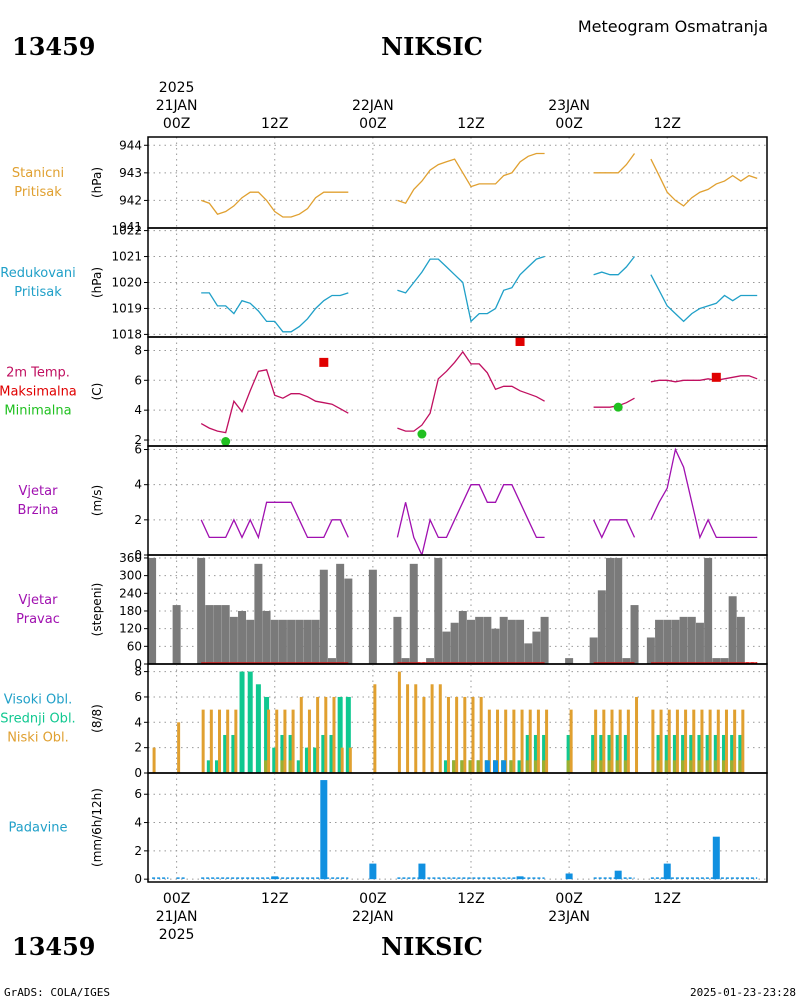  What do you see at coordinates (457, 182) in the screenshot?
I see `panel-frame` at bounding box center [457, 182].